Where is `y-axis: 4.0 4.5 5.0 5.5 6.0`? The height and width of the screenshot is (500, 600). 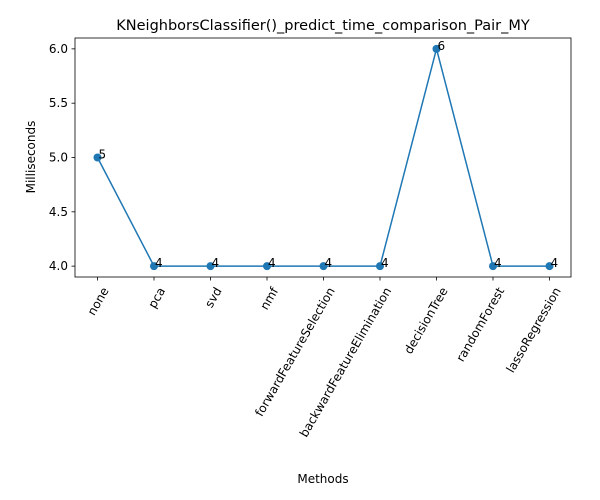 y-axis: 4.0 4.5 5.0 5.5 6.0 is located at coordinates (62, 157).